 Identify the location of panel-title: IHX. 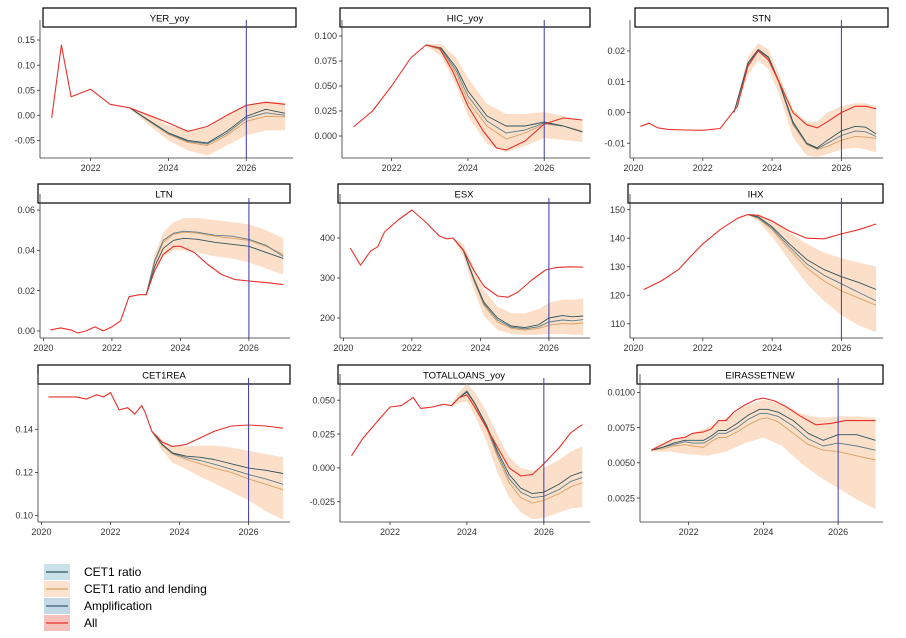
(756, 195).